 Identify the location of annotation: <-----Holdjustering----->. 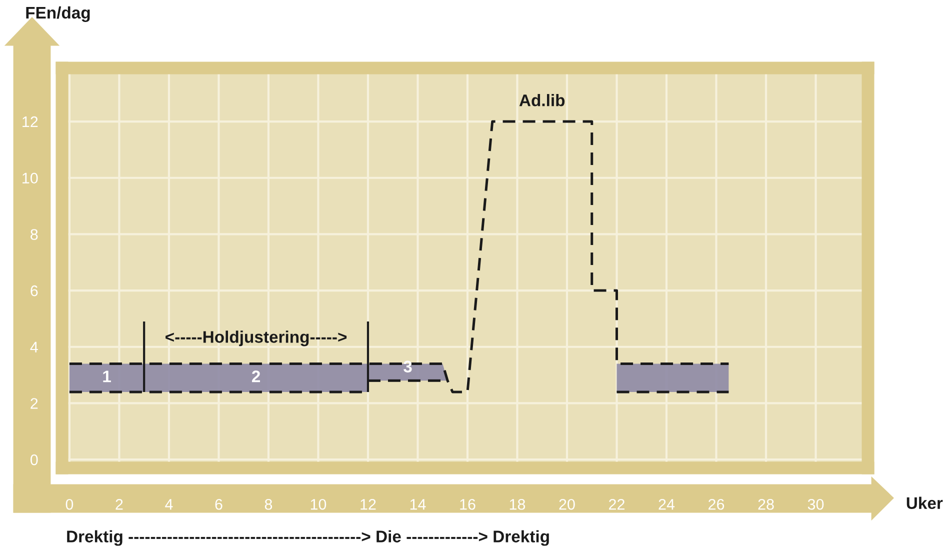
(256, 338).